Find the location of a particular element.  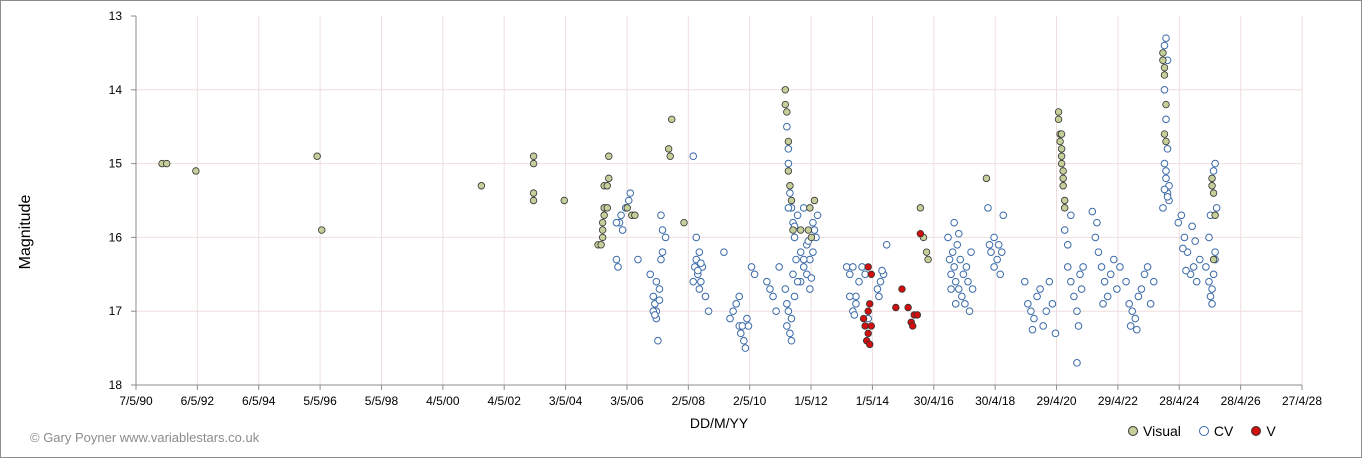

x-tick-label: 30/4/18 is located at coordinates (995, 401).